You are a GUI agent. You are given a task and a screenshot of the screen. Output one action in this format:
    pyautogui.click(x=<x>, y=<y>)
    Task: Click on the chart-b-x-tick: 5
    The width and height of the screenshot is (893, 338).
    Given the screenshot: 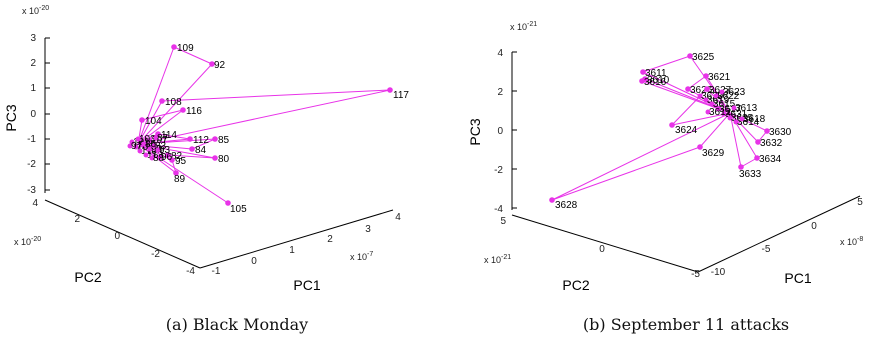 What is the action you would take?
    pyautogui.click(x=860, y=202)
    